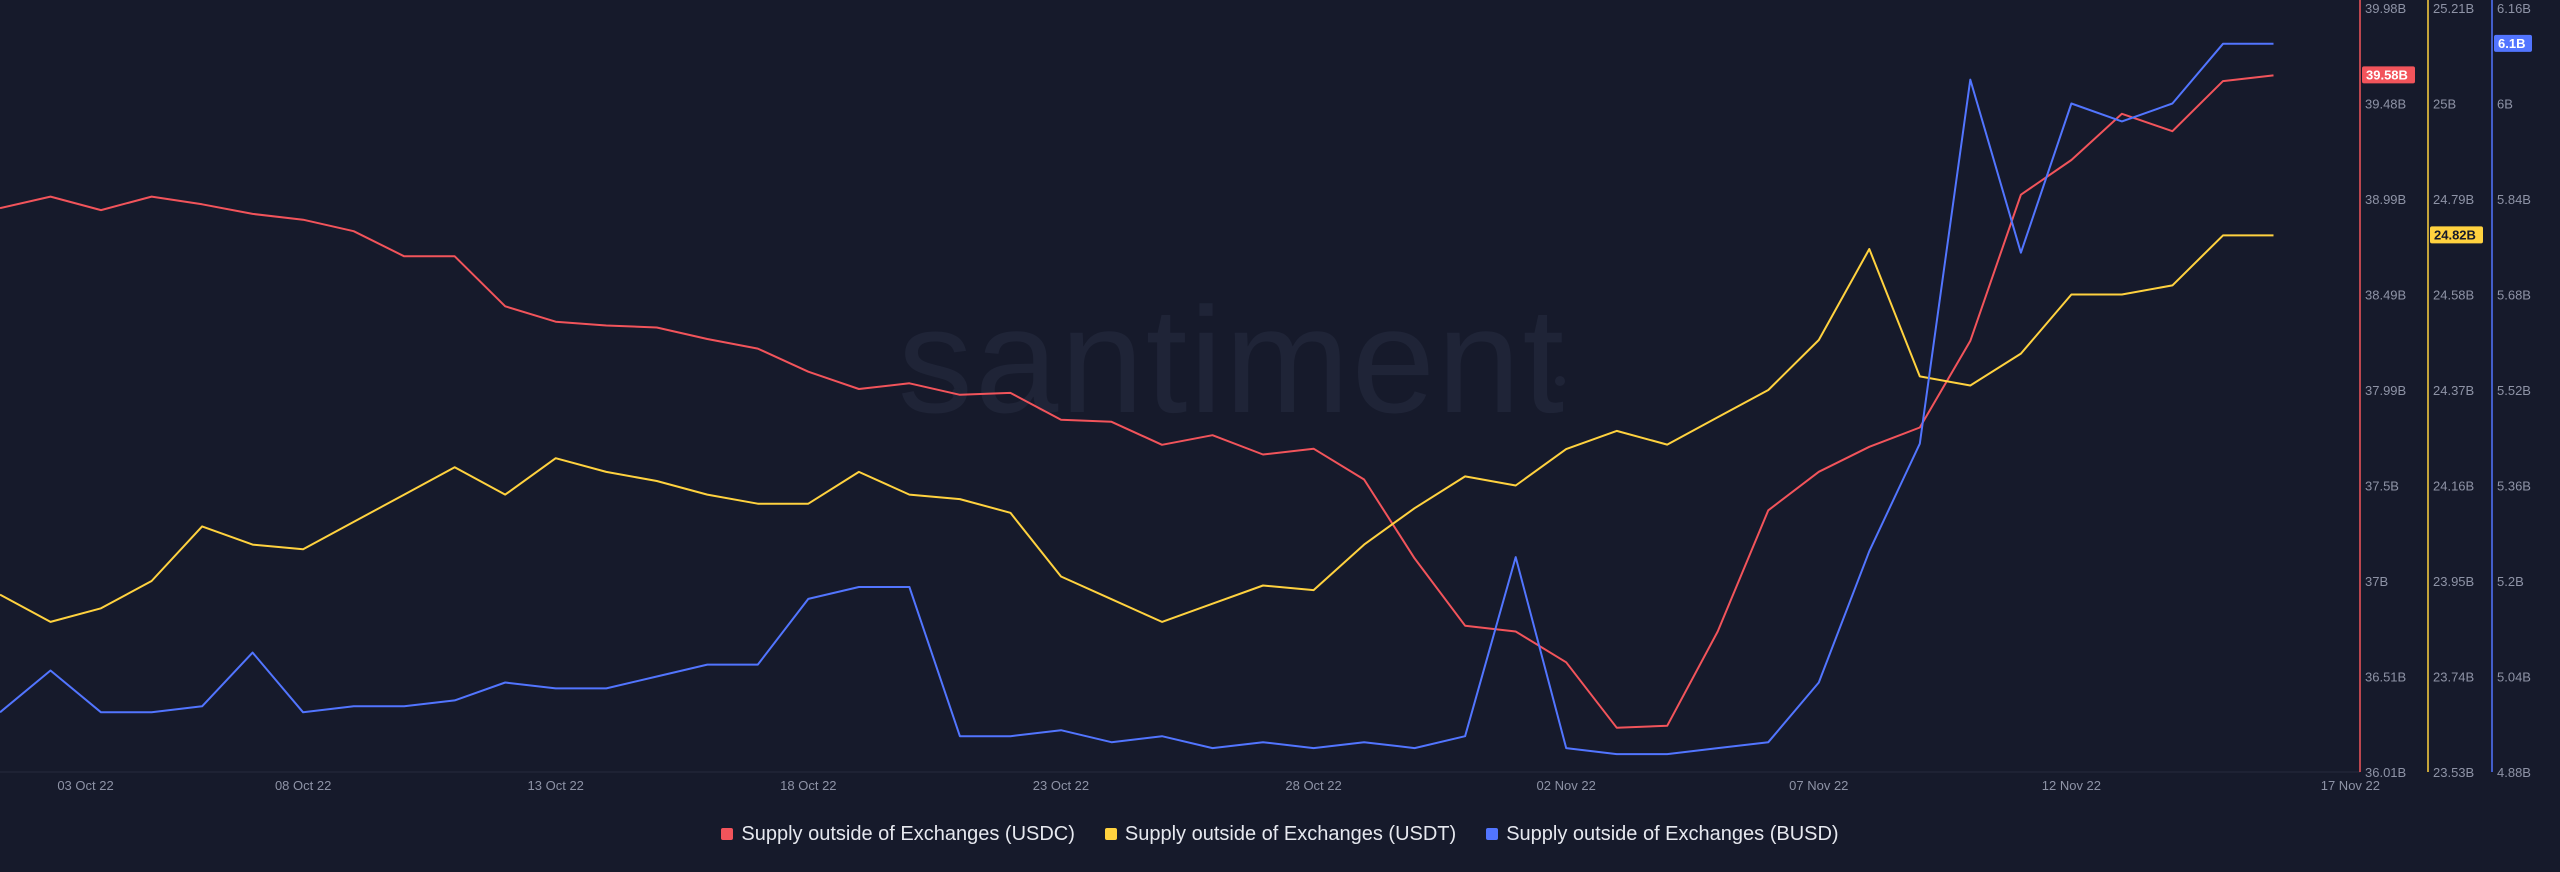 This screenshot has width=2560, height=872. I want to click on usdc-y-tick-label: 38.99B, so click(2385, 199).